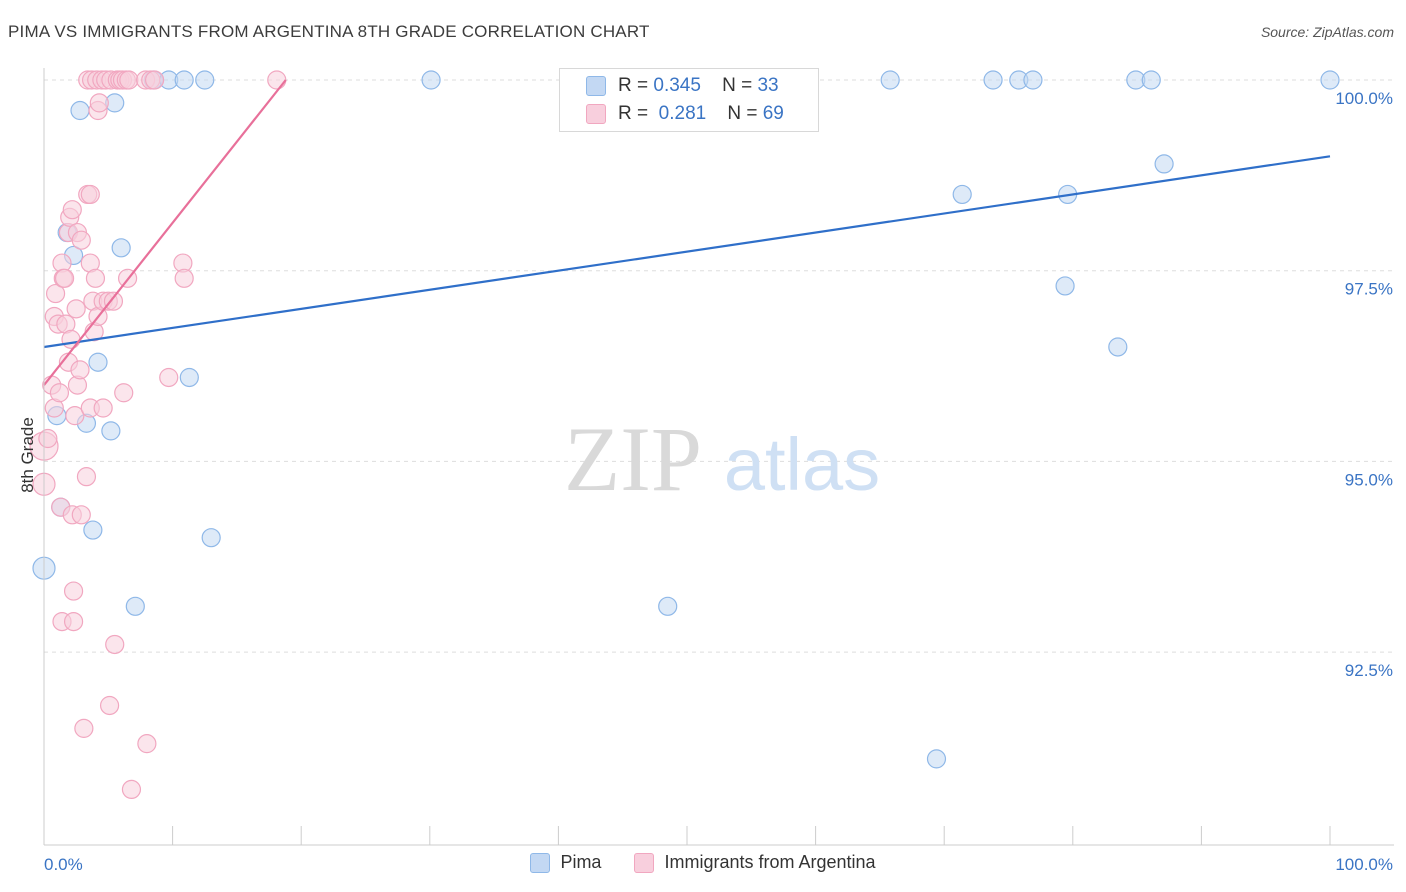 The height and width of the screenshot is (892, 1406). I want to click on legend-item-argentina: Immigrants from Argentina, so click(755, 862).